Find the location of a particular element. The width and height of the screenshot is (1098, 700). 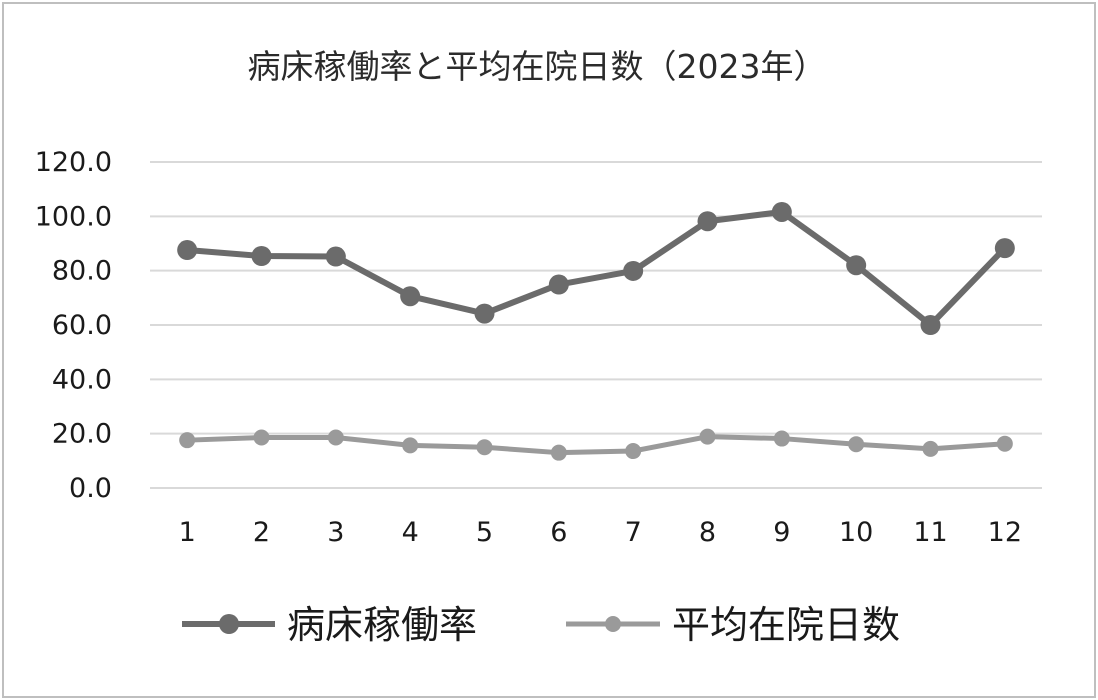

y-tick-label: 100.0 is located at coordinates (73, 216).